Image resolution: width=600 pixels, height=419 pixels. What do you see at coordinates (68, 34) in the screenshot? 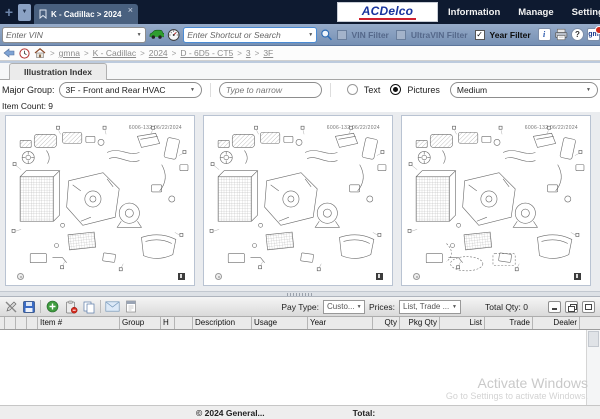
I see `vin-input` at bounding box center [68, 34].